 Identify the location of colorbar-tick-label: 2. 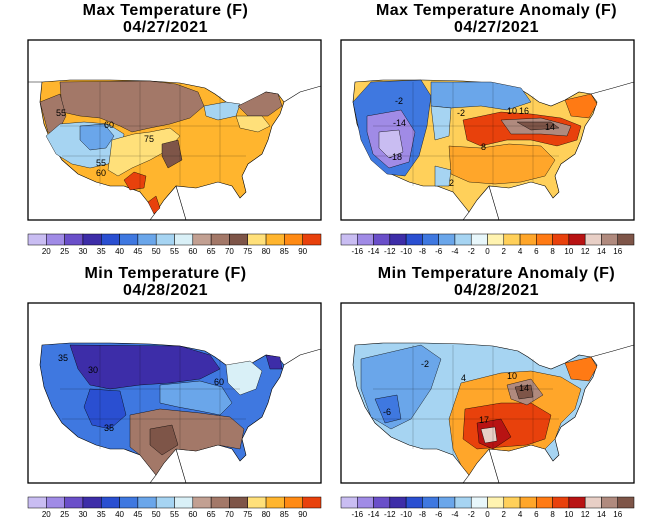
(504, 251).